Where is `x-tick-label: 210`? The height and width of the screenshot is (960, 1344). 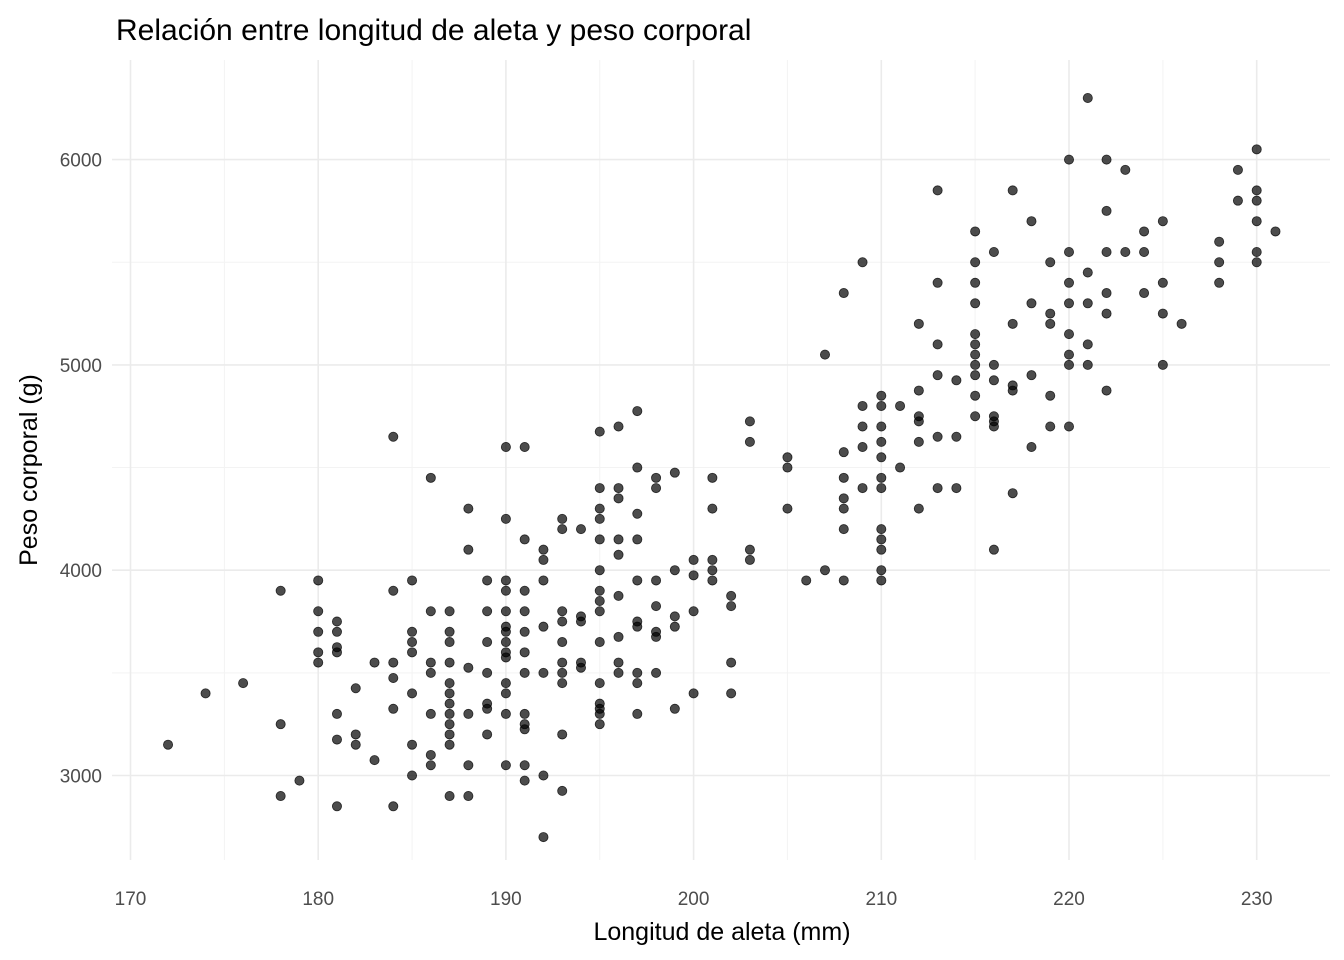 x-tick-label: 210 is located at coordinates (881, 899).